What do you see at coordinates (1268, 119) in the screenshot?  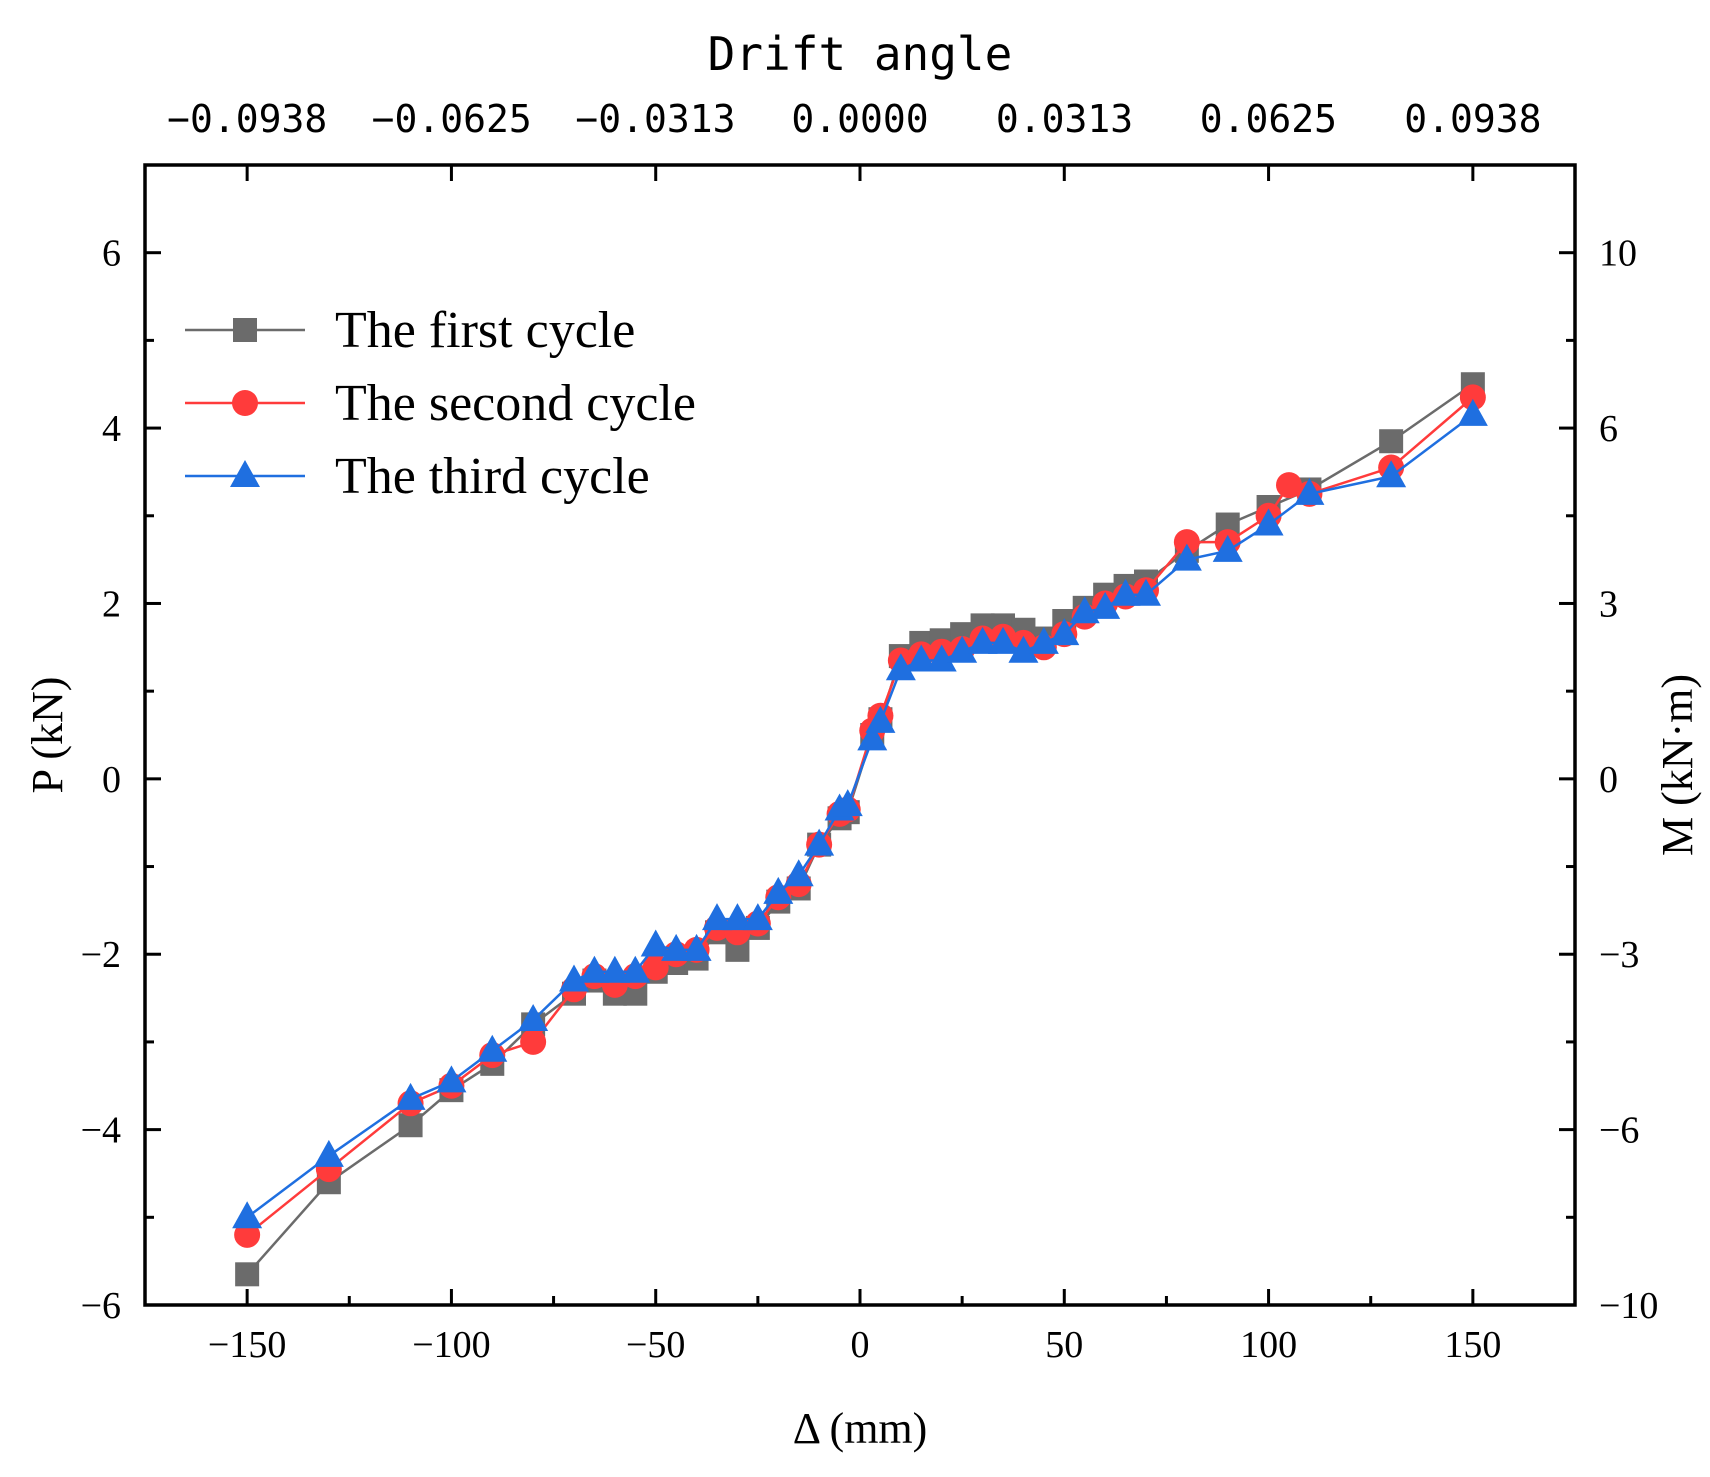 I see `x2-tick-label: 0.0625` at bounding box center [1268, 119].